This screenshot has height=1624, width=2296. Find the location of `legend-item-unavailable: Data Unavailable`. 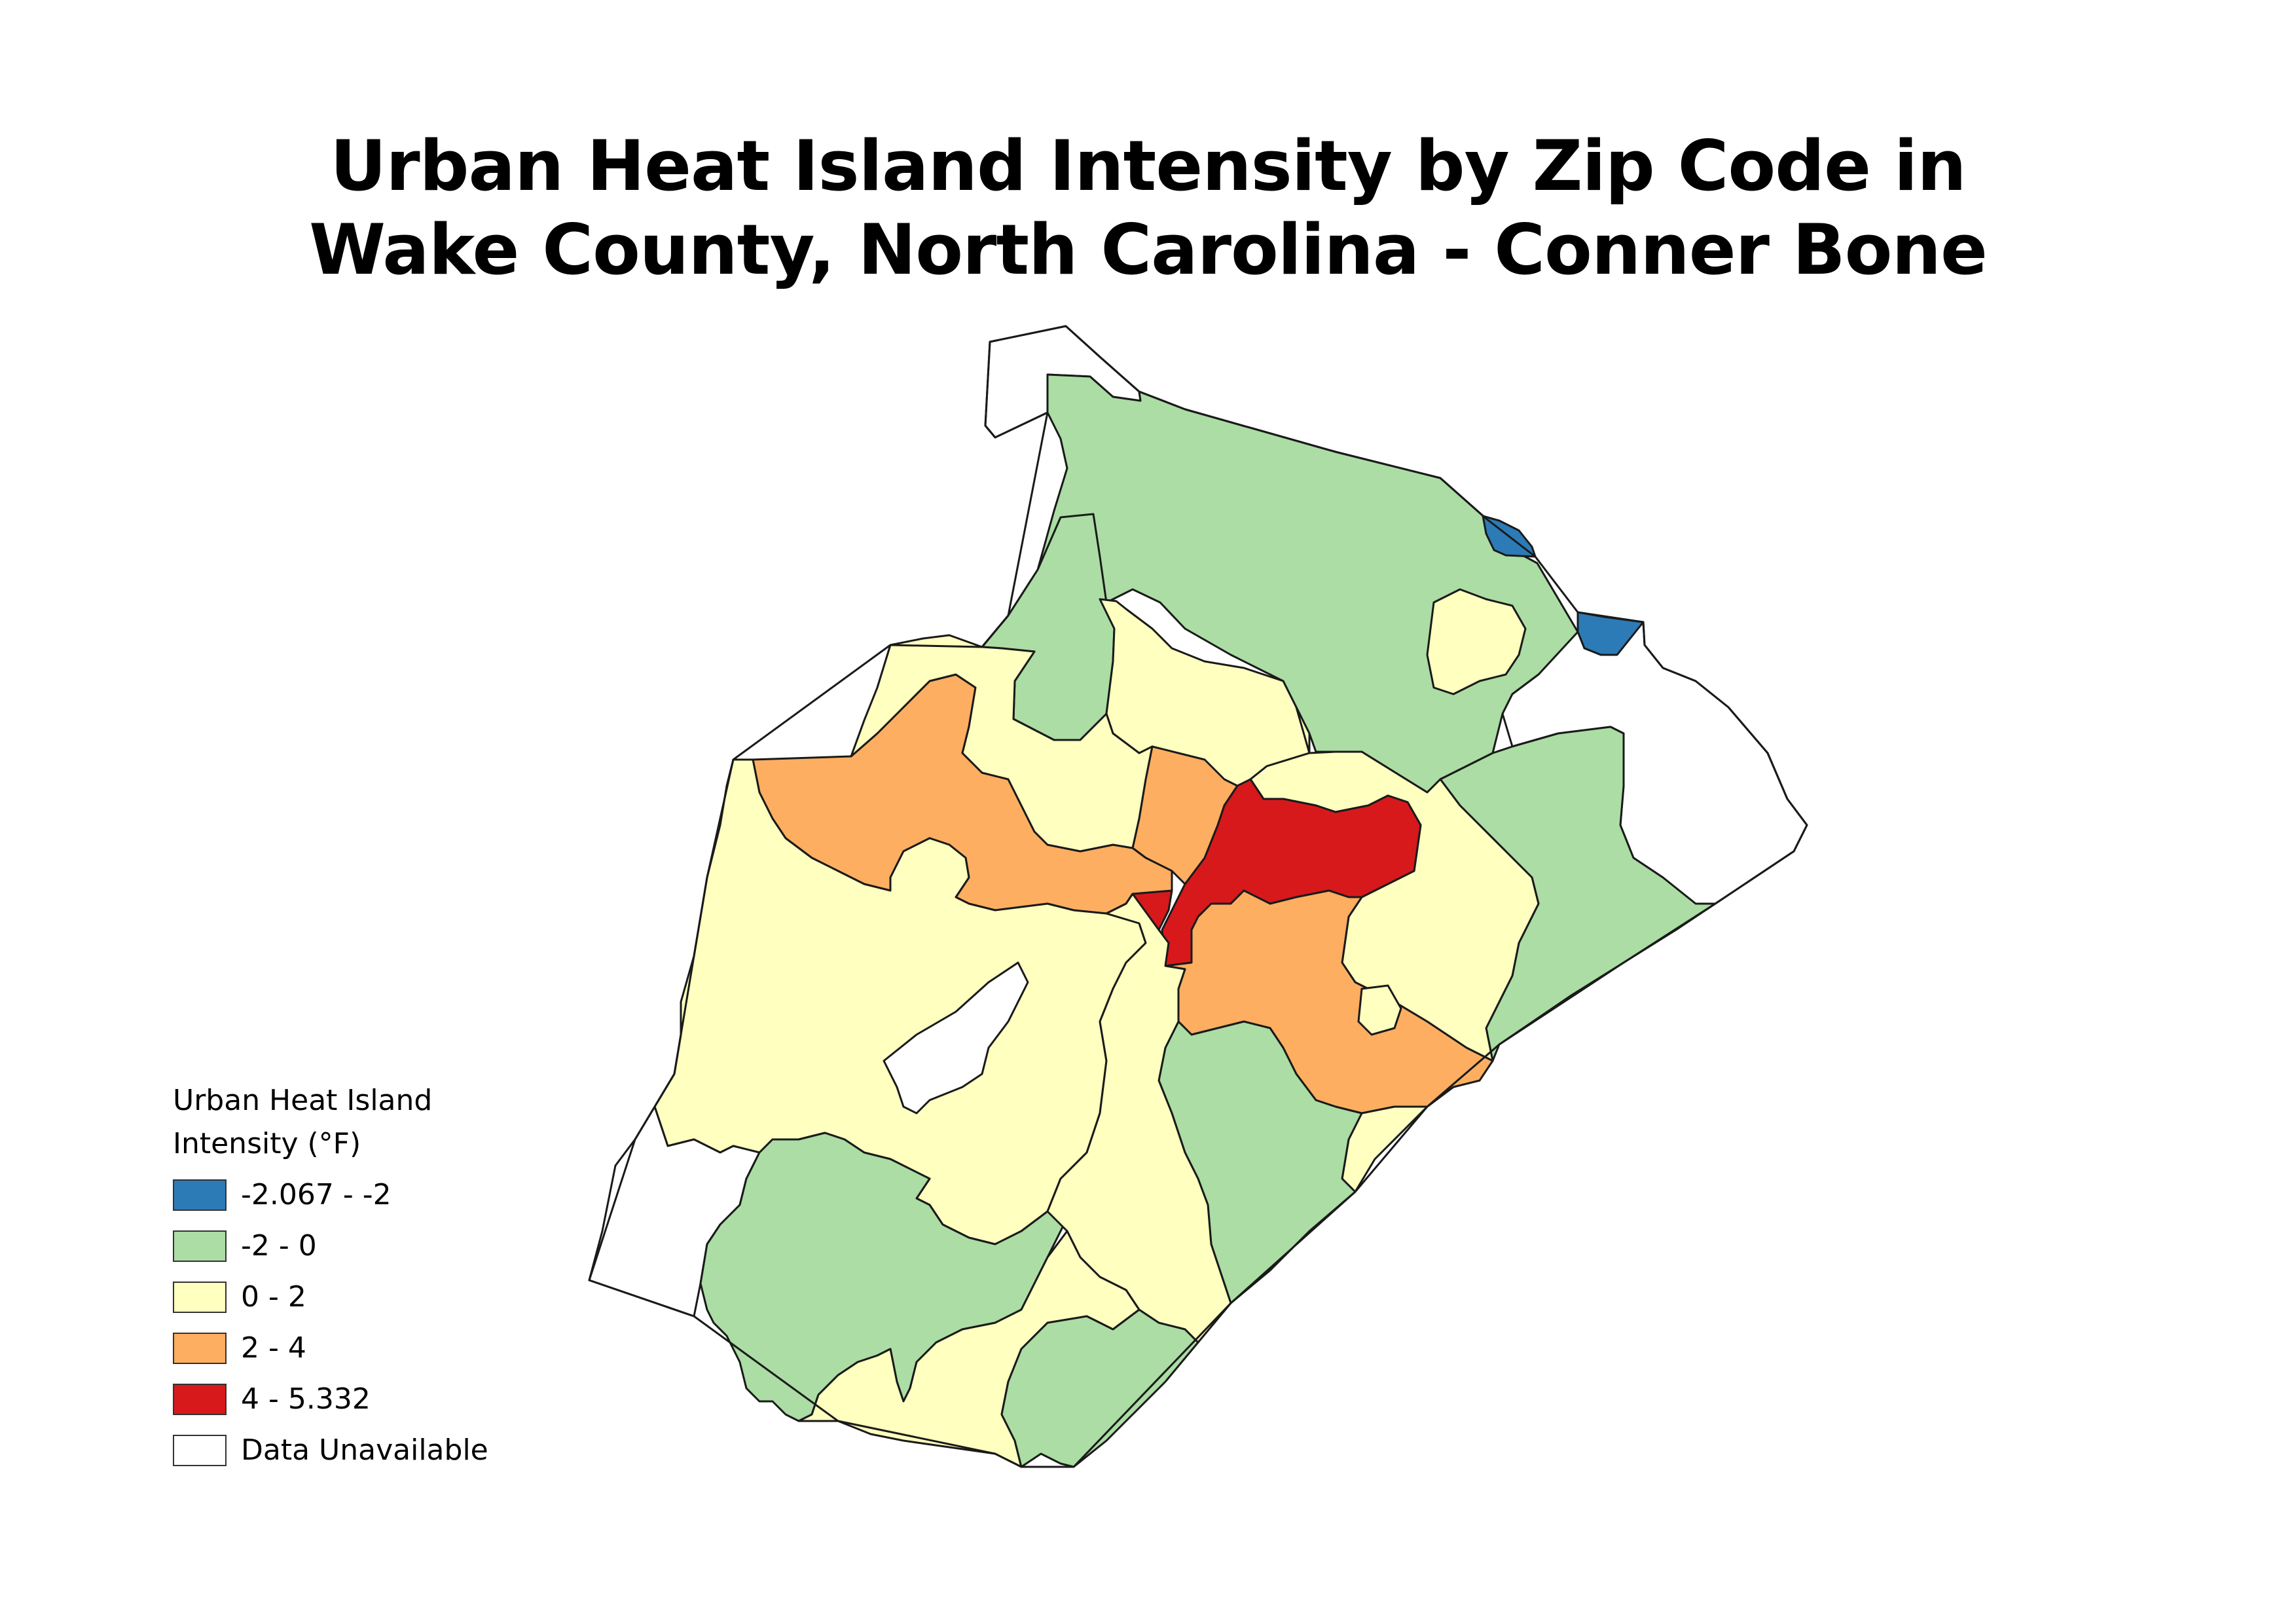

legend-item-unavailable: Data Unavailable is located at coordinates (402, 1450).